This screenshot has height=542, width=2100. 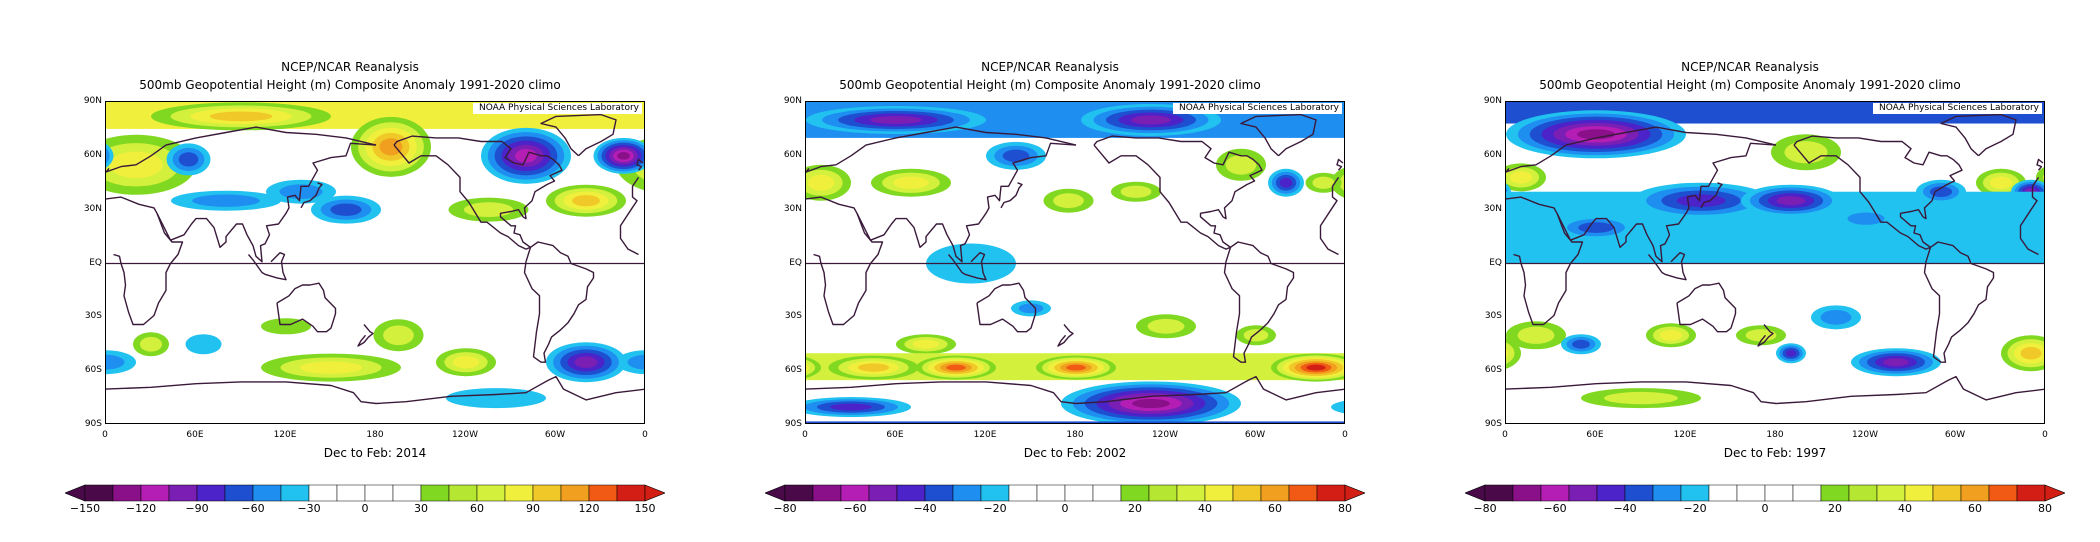 What do you see at coordinates (793, 424) in the screenshot?
I see `lat-tick-label: 90S` at bounding box center [793, 424].